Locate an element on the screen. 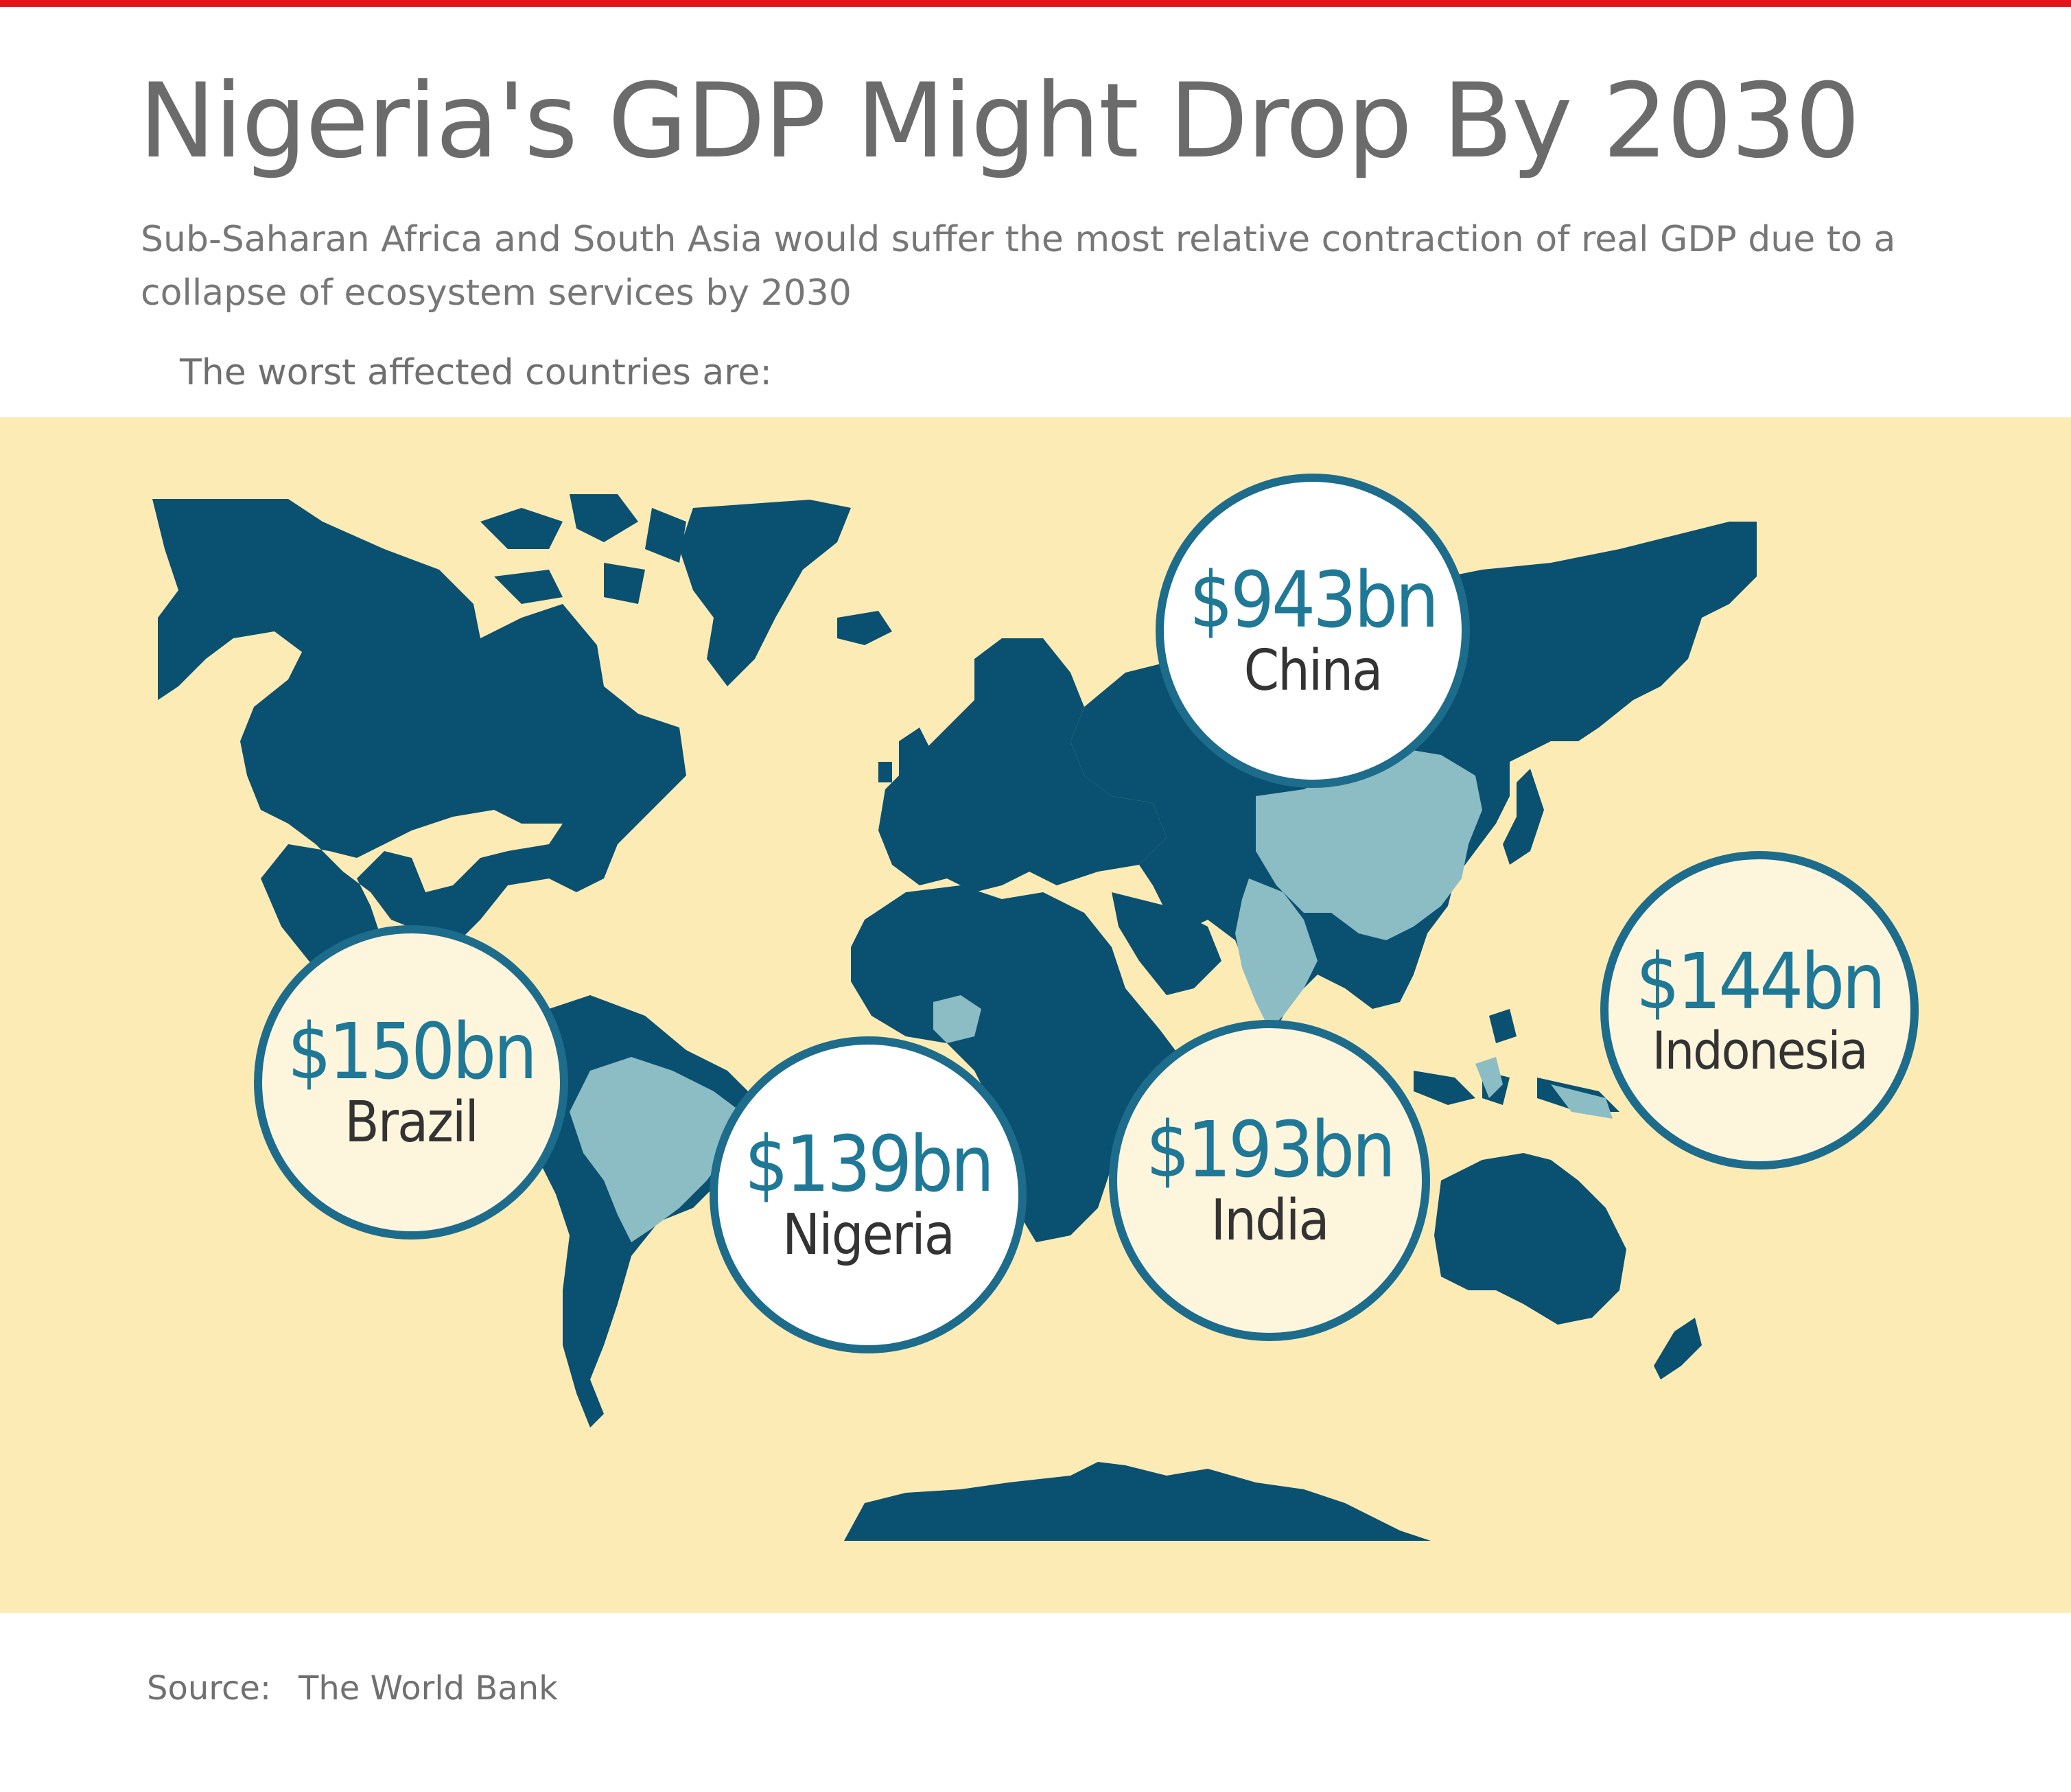 The image size is (2071, 1792). china-amount: $943bn is located at coordinates (1314, 601).